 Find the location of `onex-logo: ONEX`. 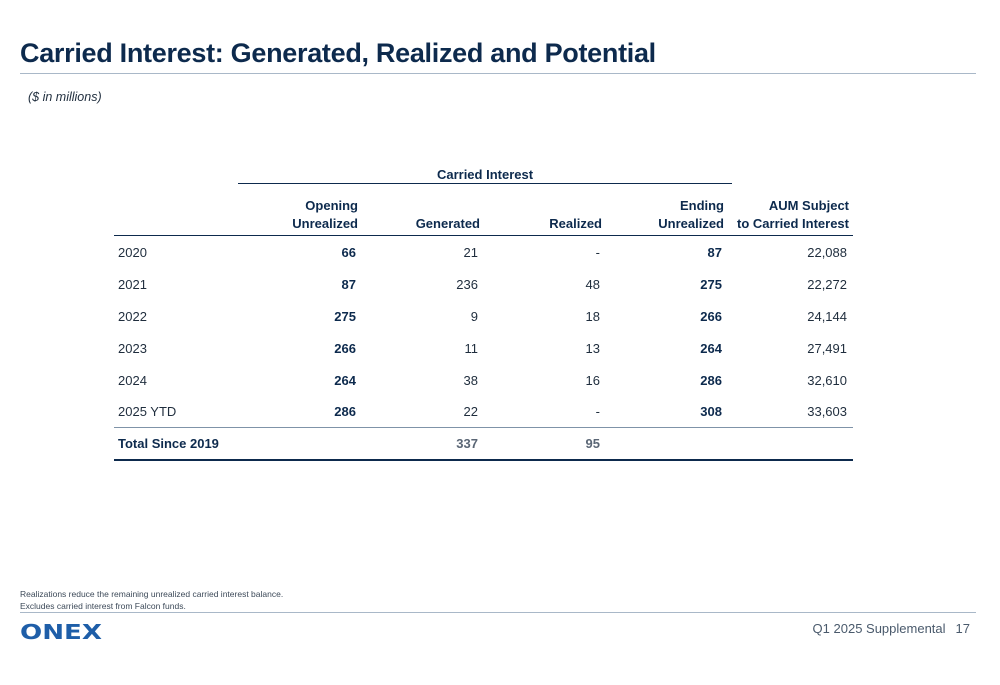

onex-logo: ONEX is located at coordinates (61, 631).